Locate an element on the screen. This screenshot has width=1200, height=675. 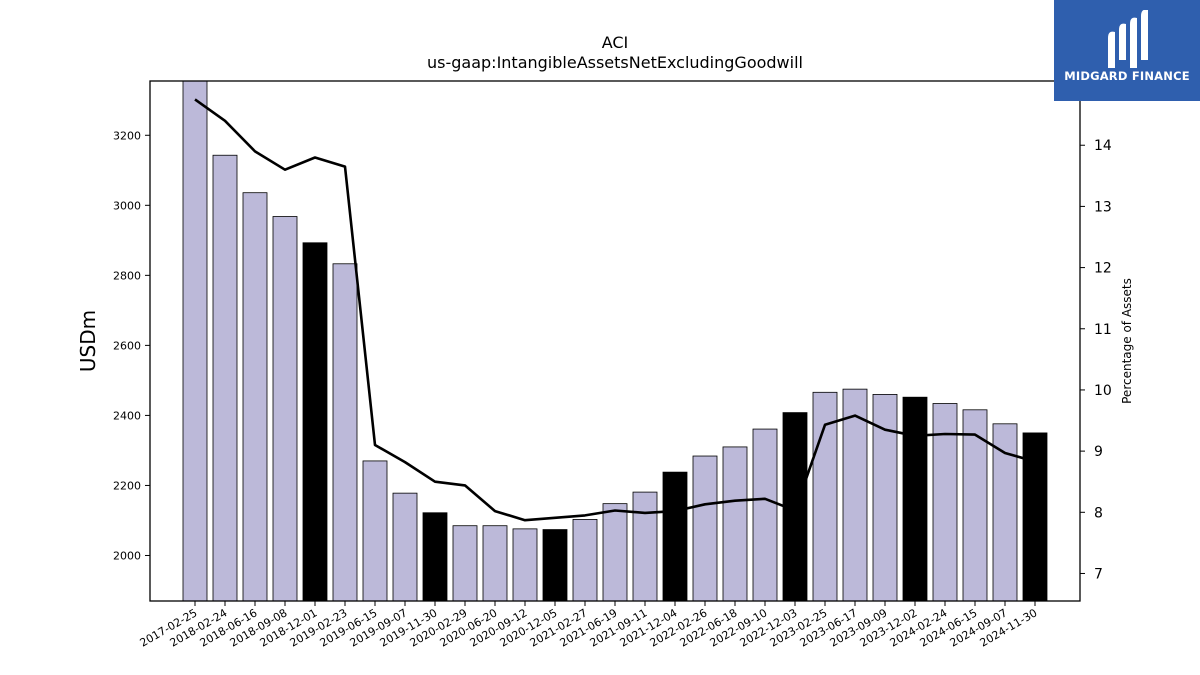
y2-tick-label: 8 is located at coordinates (1098, 513).